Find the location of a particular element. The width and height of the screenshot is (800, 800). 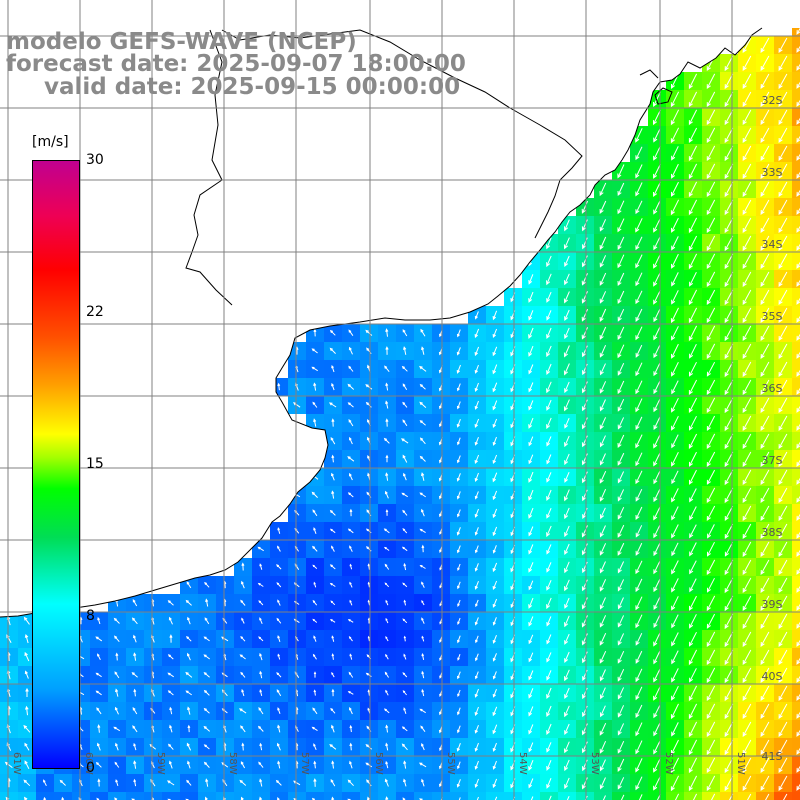

colorbar-tick: 30 is located at coordinates (95, 160).